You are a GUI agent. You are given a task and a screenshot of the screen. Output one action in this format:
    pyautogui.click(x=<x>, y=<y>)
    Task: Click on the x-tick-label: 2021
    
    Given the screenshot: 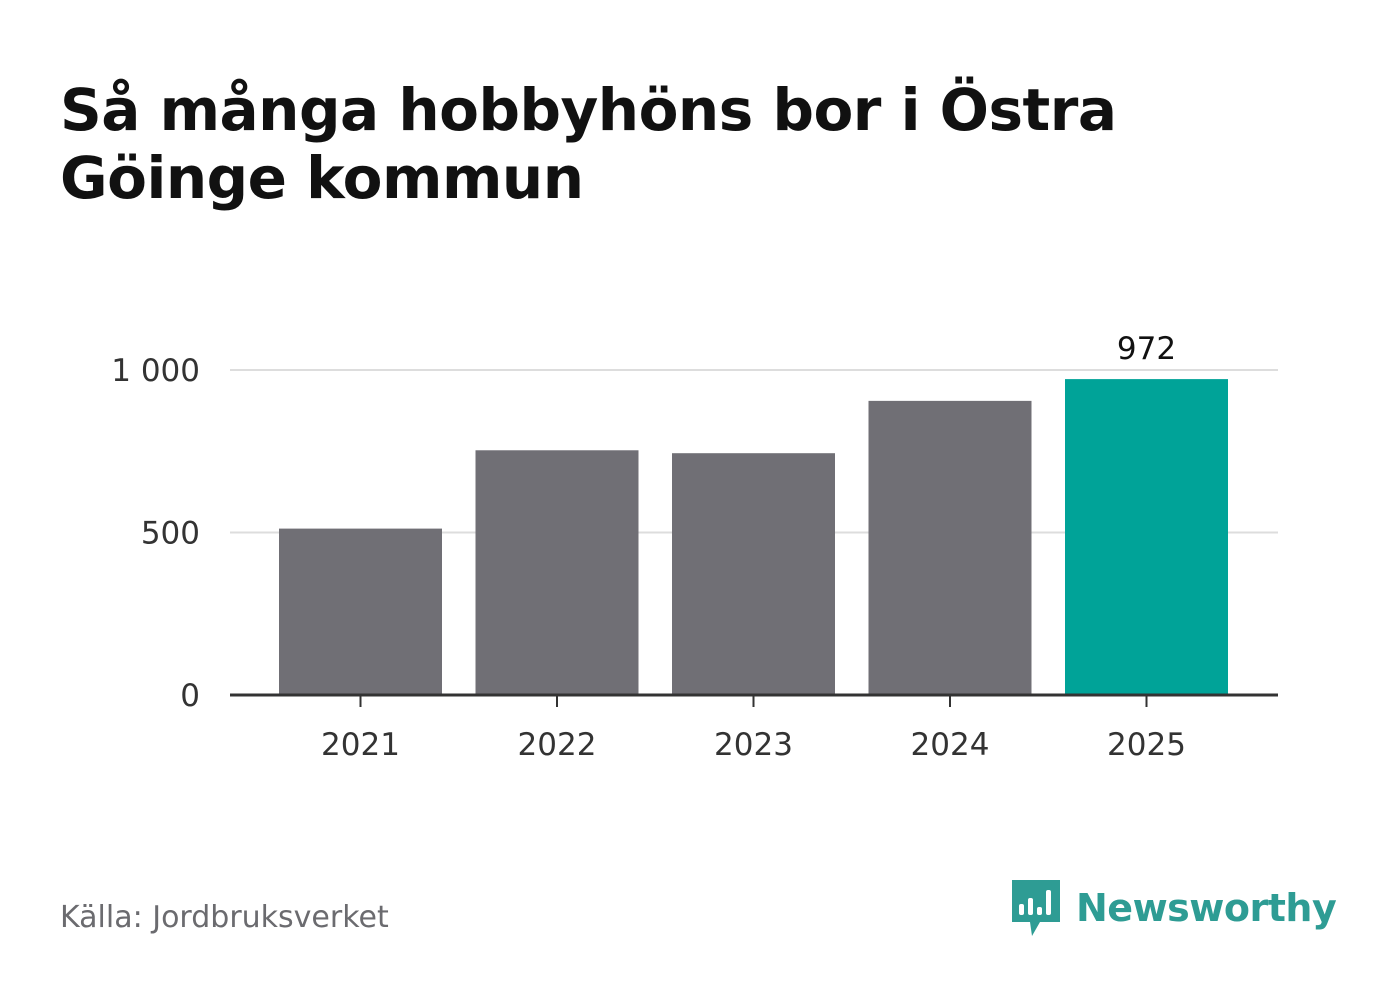 What is the action you would take?
    pyautogui.click(x=360, y=745)
    